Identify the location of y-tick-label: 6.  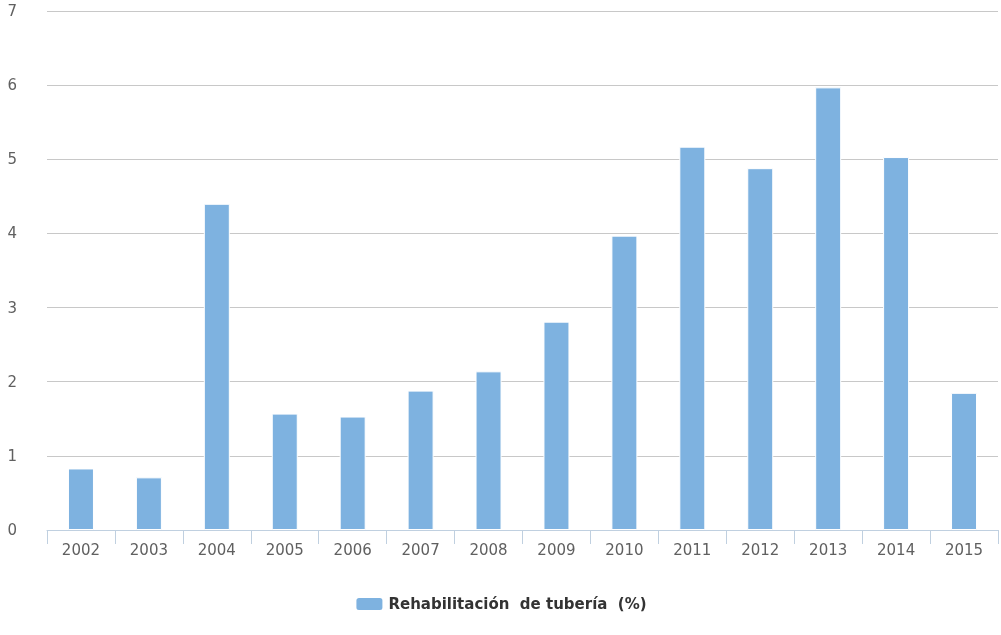
(12, 85).